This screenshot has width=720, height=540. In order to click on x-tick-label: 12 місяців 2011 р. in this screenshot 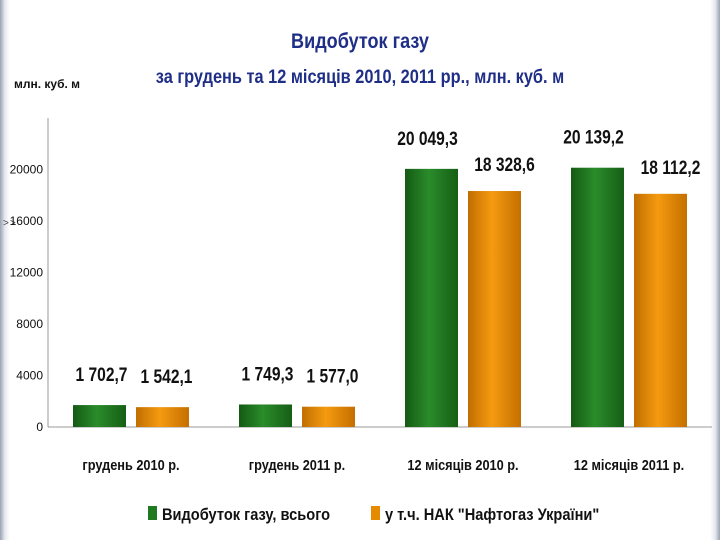, I will do `click(629, 464)`.